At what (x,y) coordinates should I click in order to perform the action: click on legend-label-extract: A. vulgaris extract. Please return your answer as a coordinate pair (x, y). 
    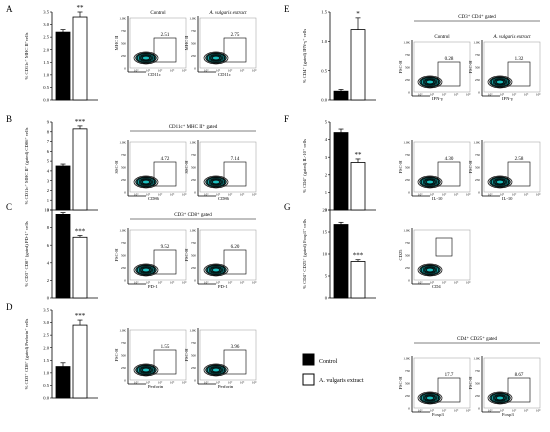
    Looking at the image, I should click on (341, 381).